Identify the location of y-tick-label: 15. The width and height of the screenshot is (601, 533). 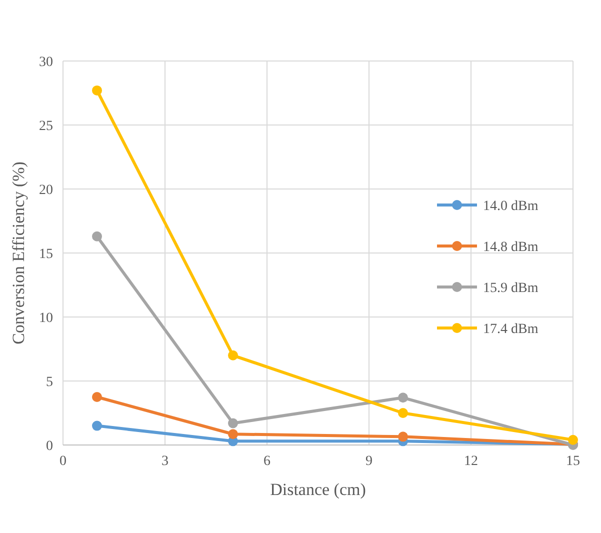
(46, 254).